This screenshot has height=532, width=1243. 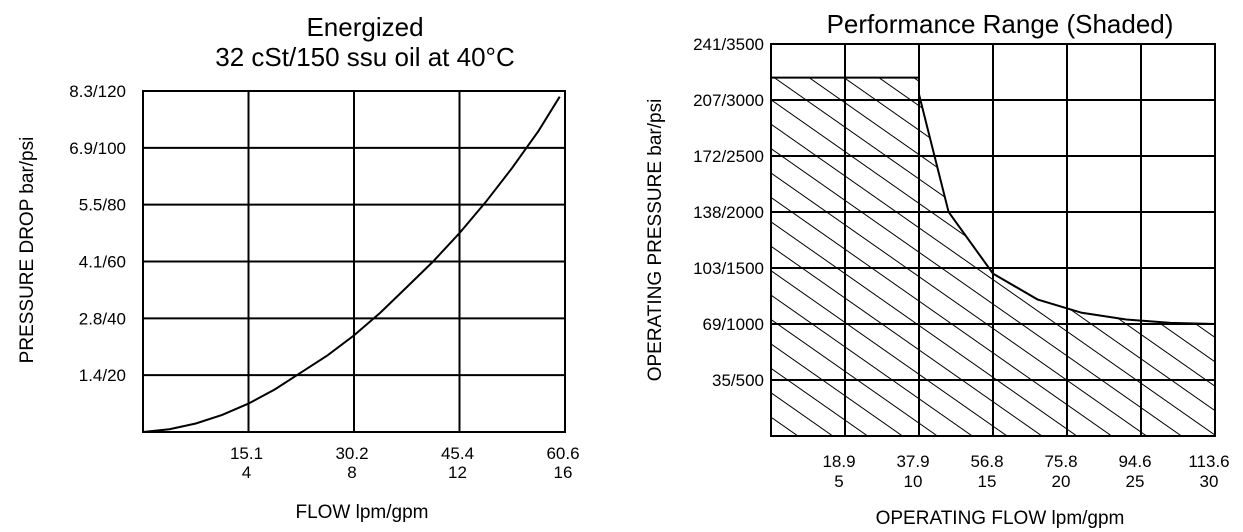 I want to click on left-chart-subtitle: 32 cSt/150 ssu oil at 40°C, so click(x=364, y=57).